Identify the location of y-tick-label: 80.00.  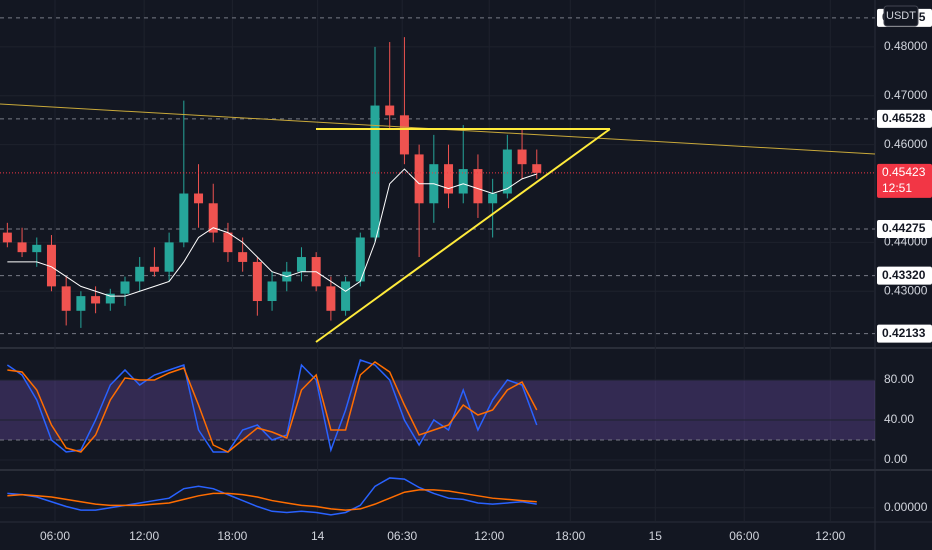
(899, 379).